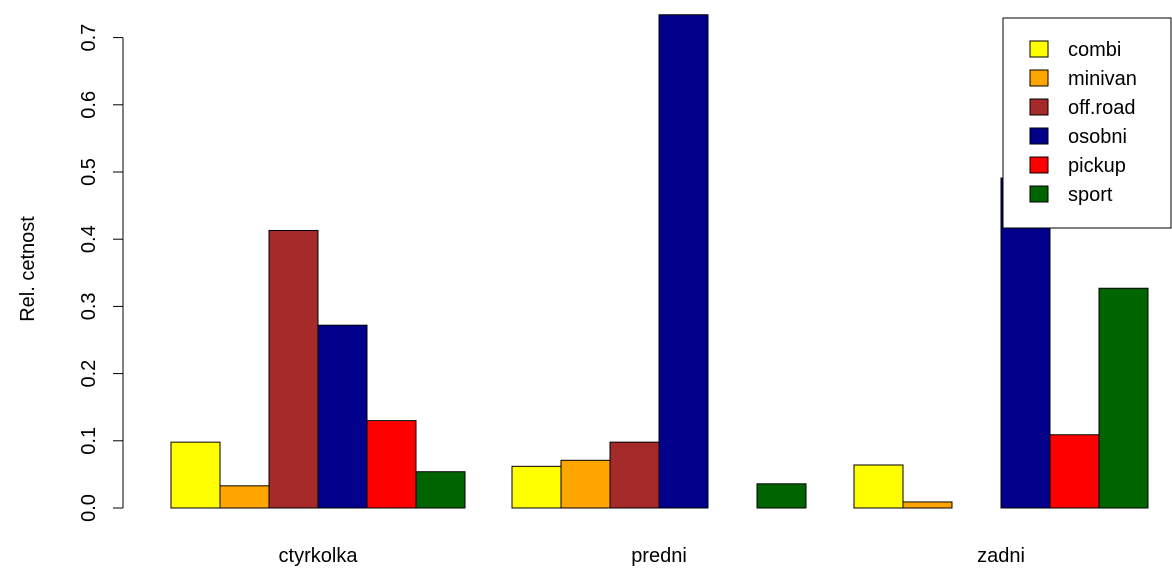 The width and height of the screenshot is (1172, 575). Describe the element at coordinates (89, 306) in the screenshot. I see `y-tick-label: 0.3` at that location.